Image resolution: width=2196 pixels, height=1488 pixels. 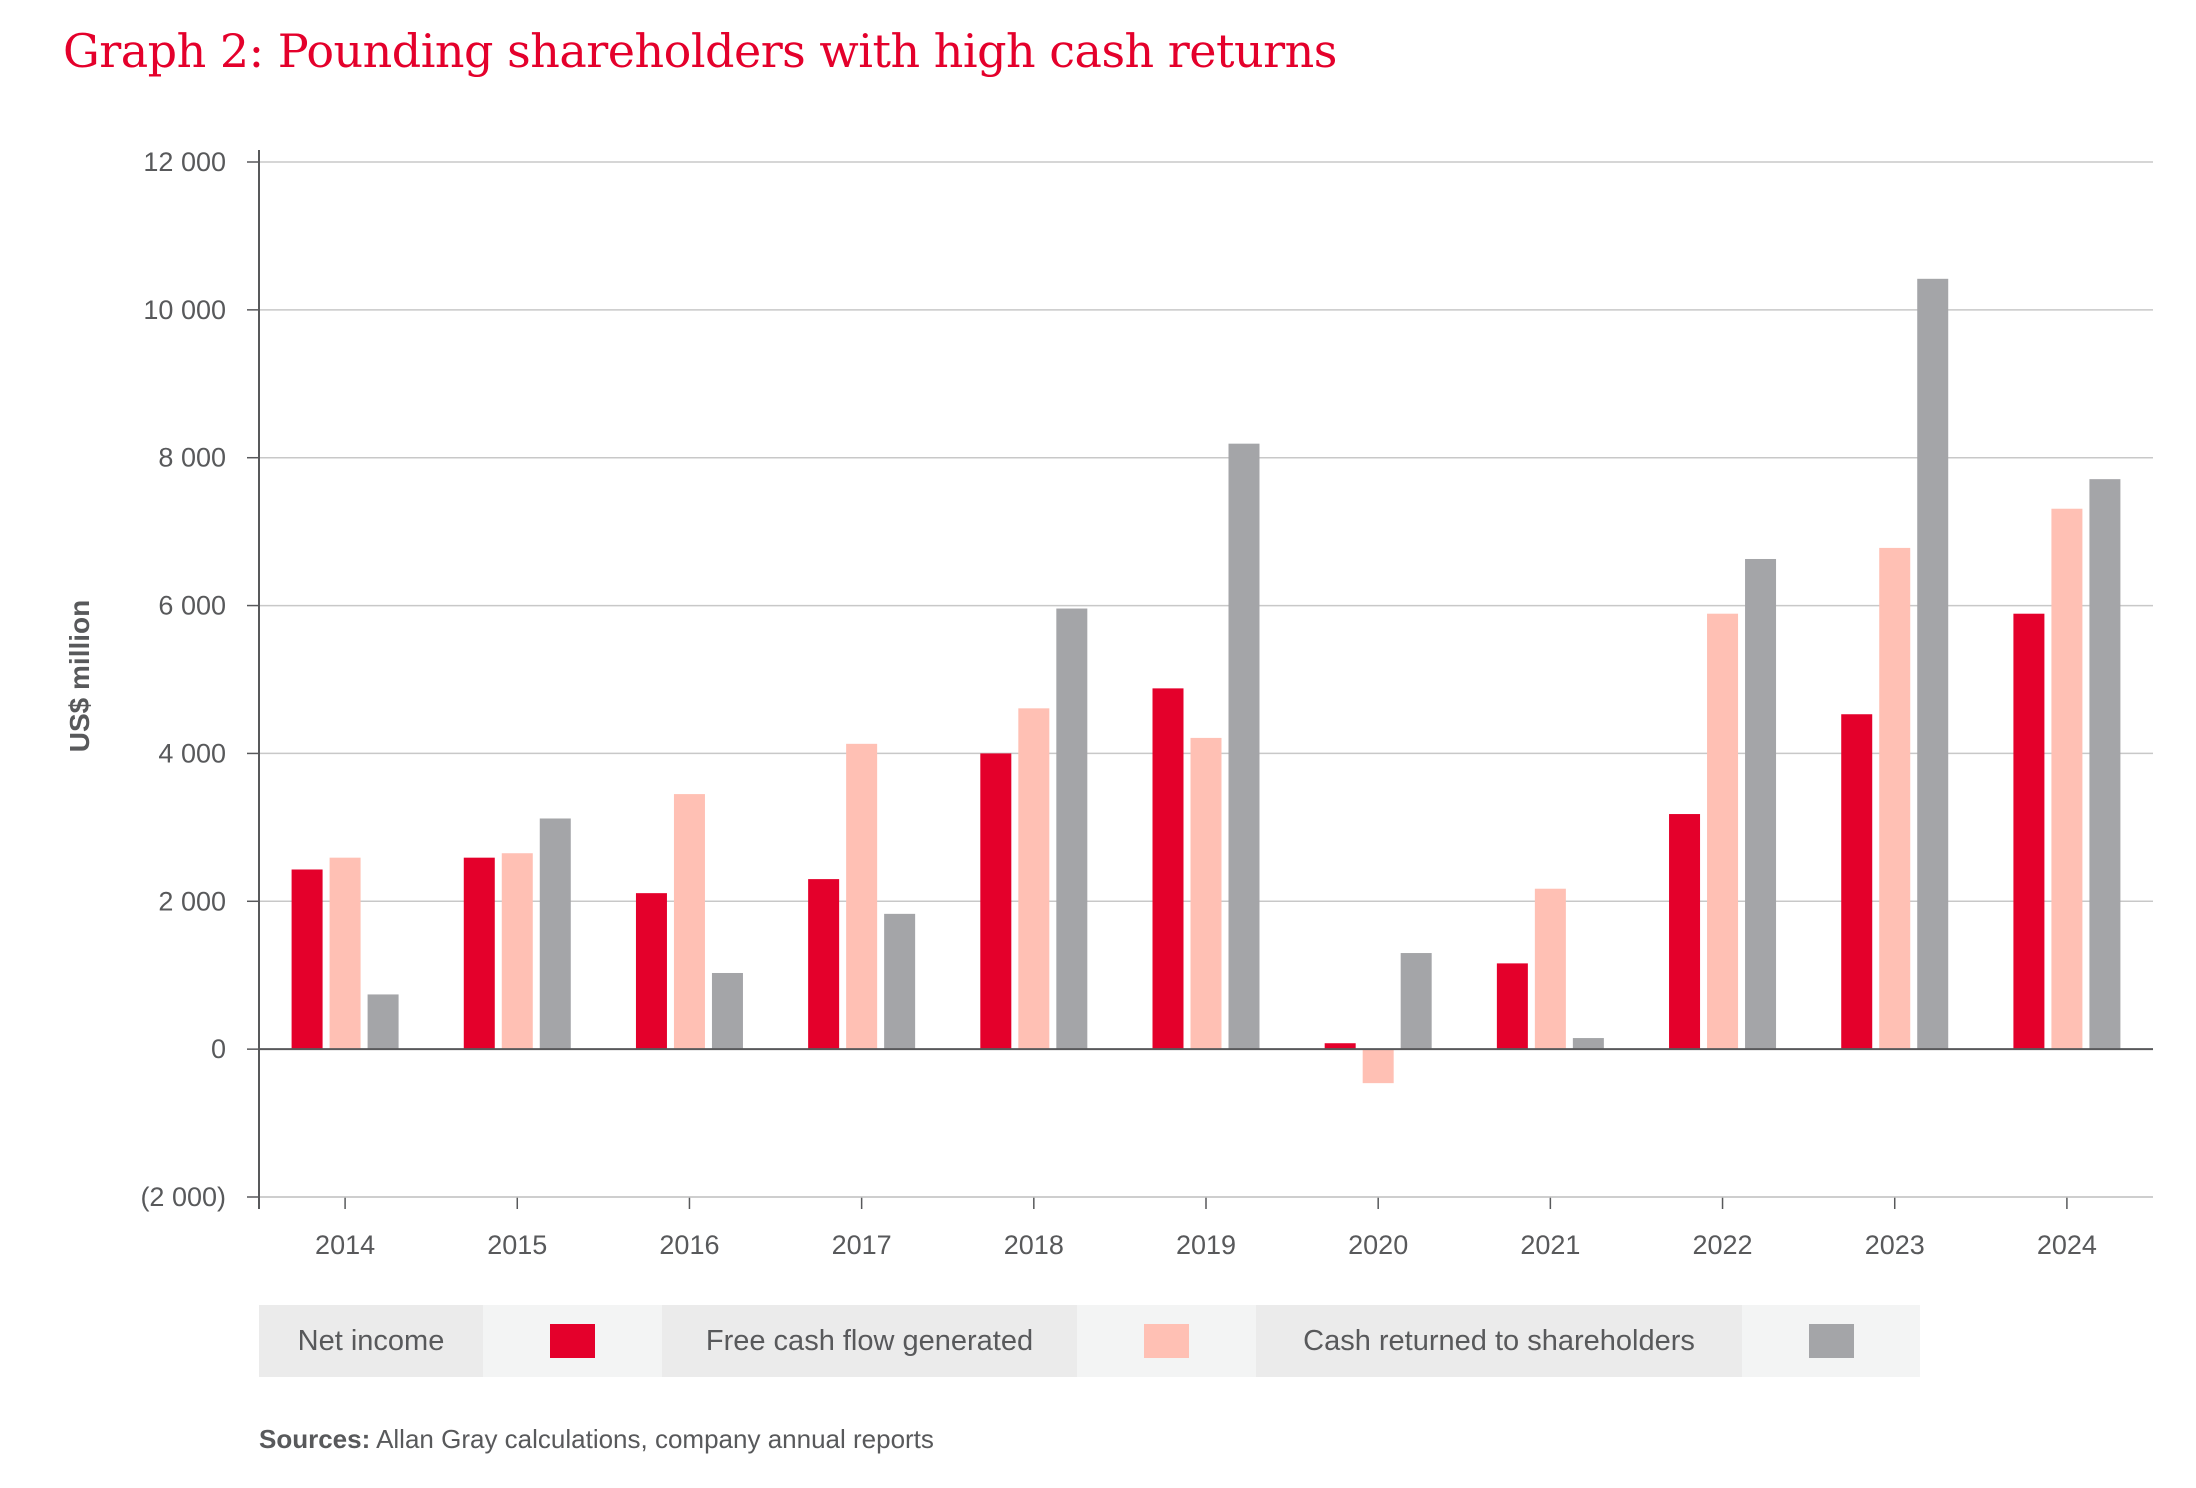 I want to click on bar-net-income-2024, so click(x=2029, y=831).